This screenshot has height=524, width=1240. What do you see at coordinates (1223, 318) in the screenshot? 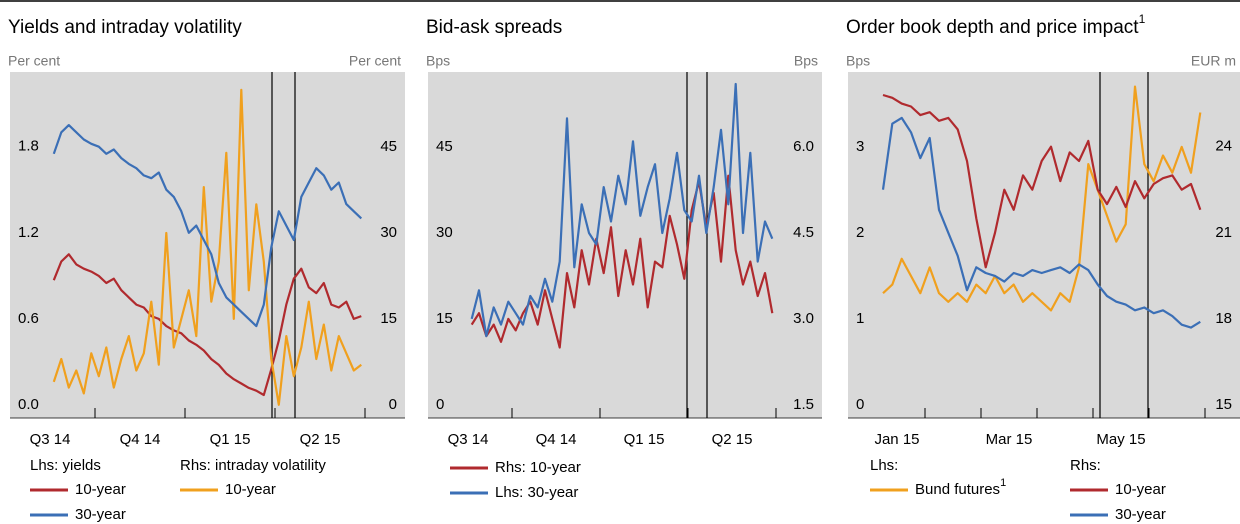
I see `y2-tick-label: 18` at bounding box center [1223, 318].